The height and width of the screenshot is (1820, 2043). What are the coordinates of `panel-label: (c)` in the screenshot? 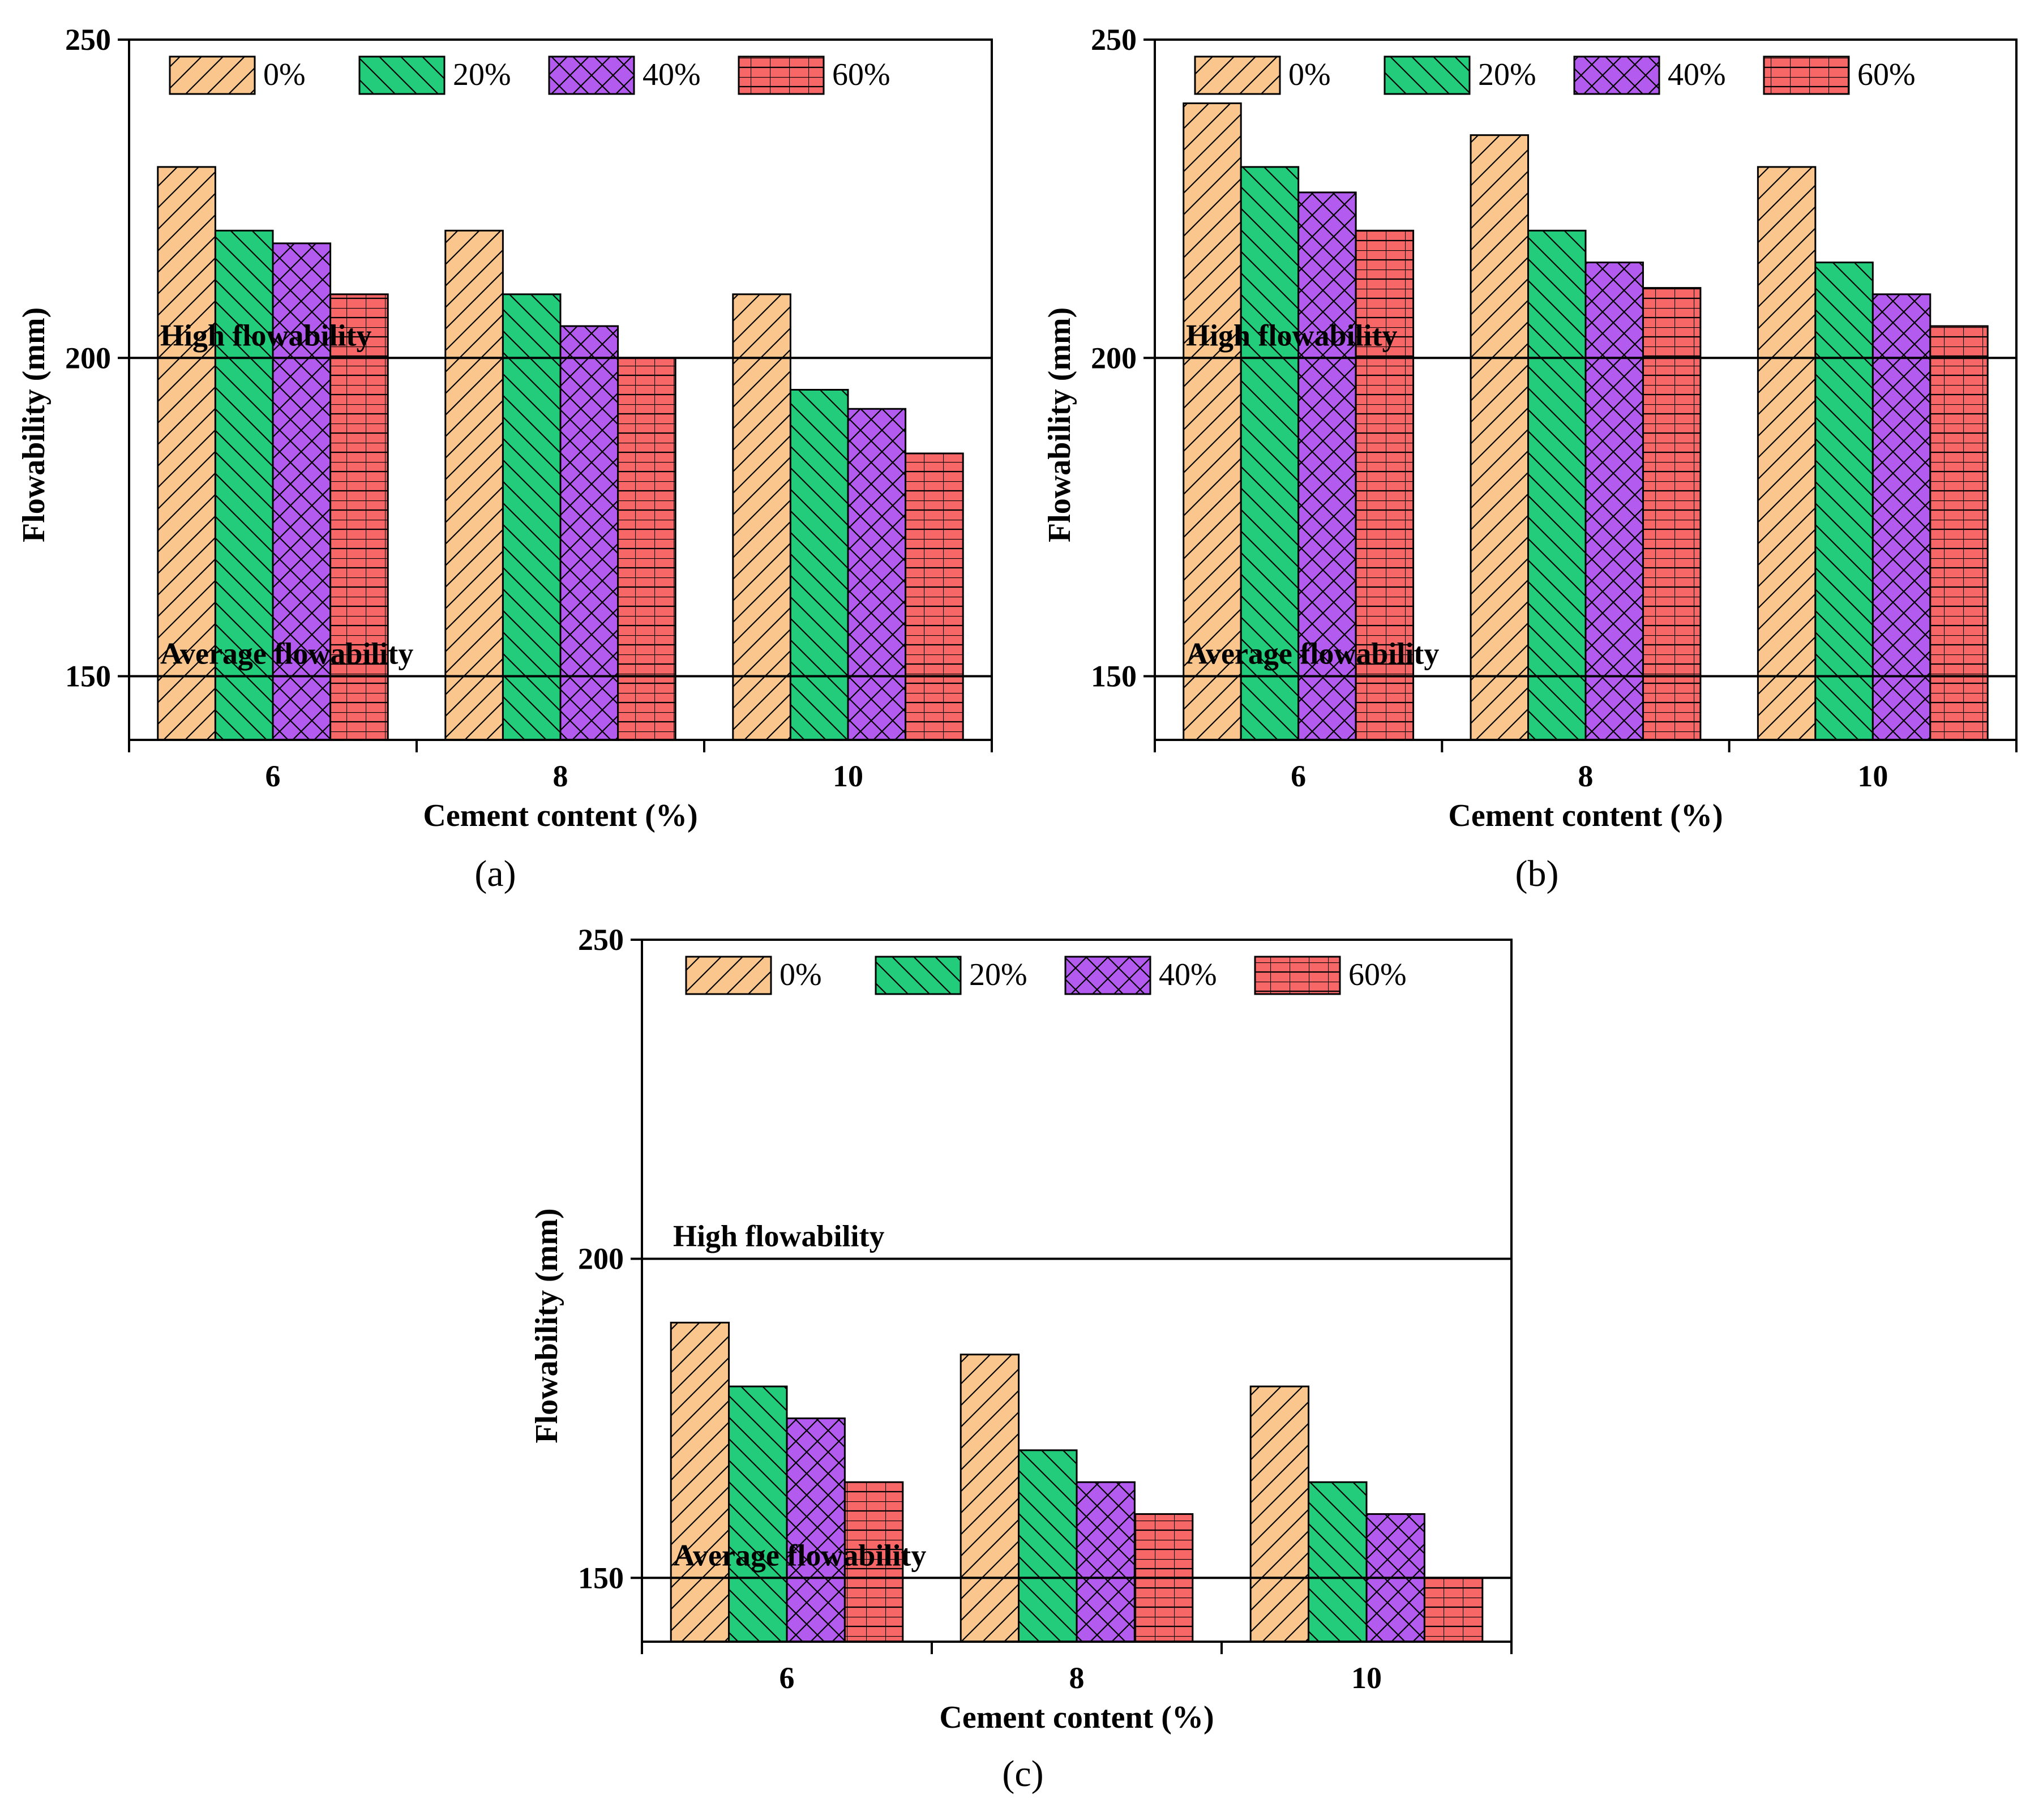 It's located at (1022, 1774).